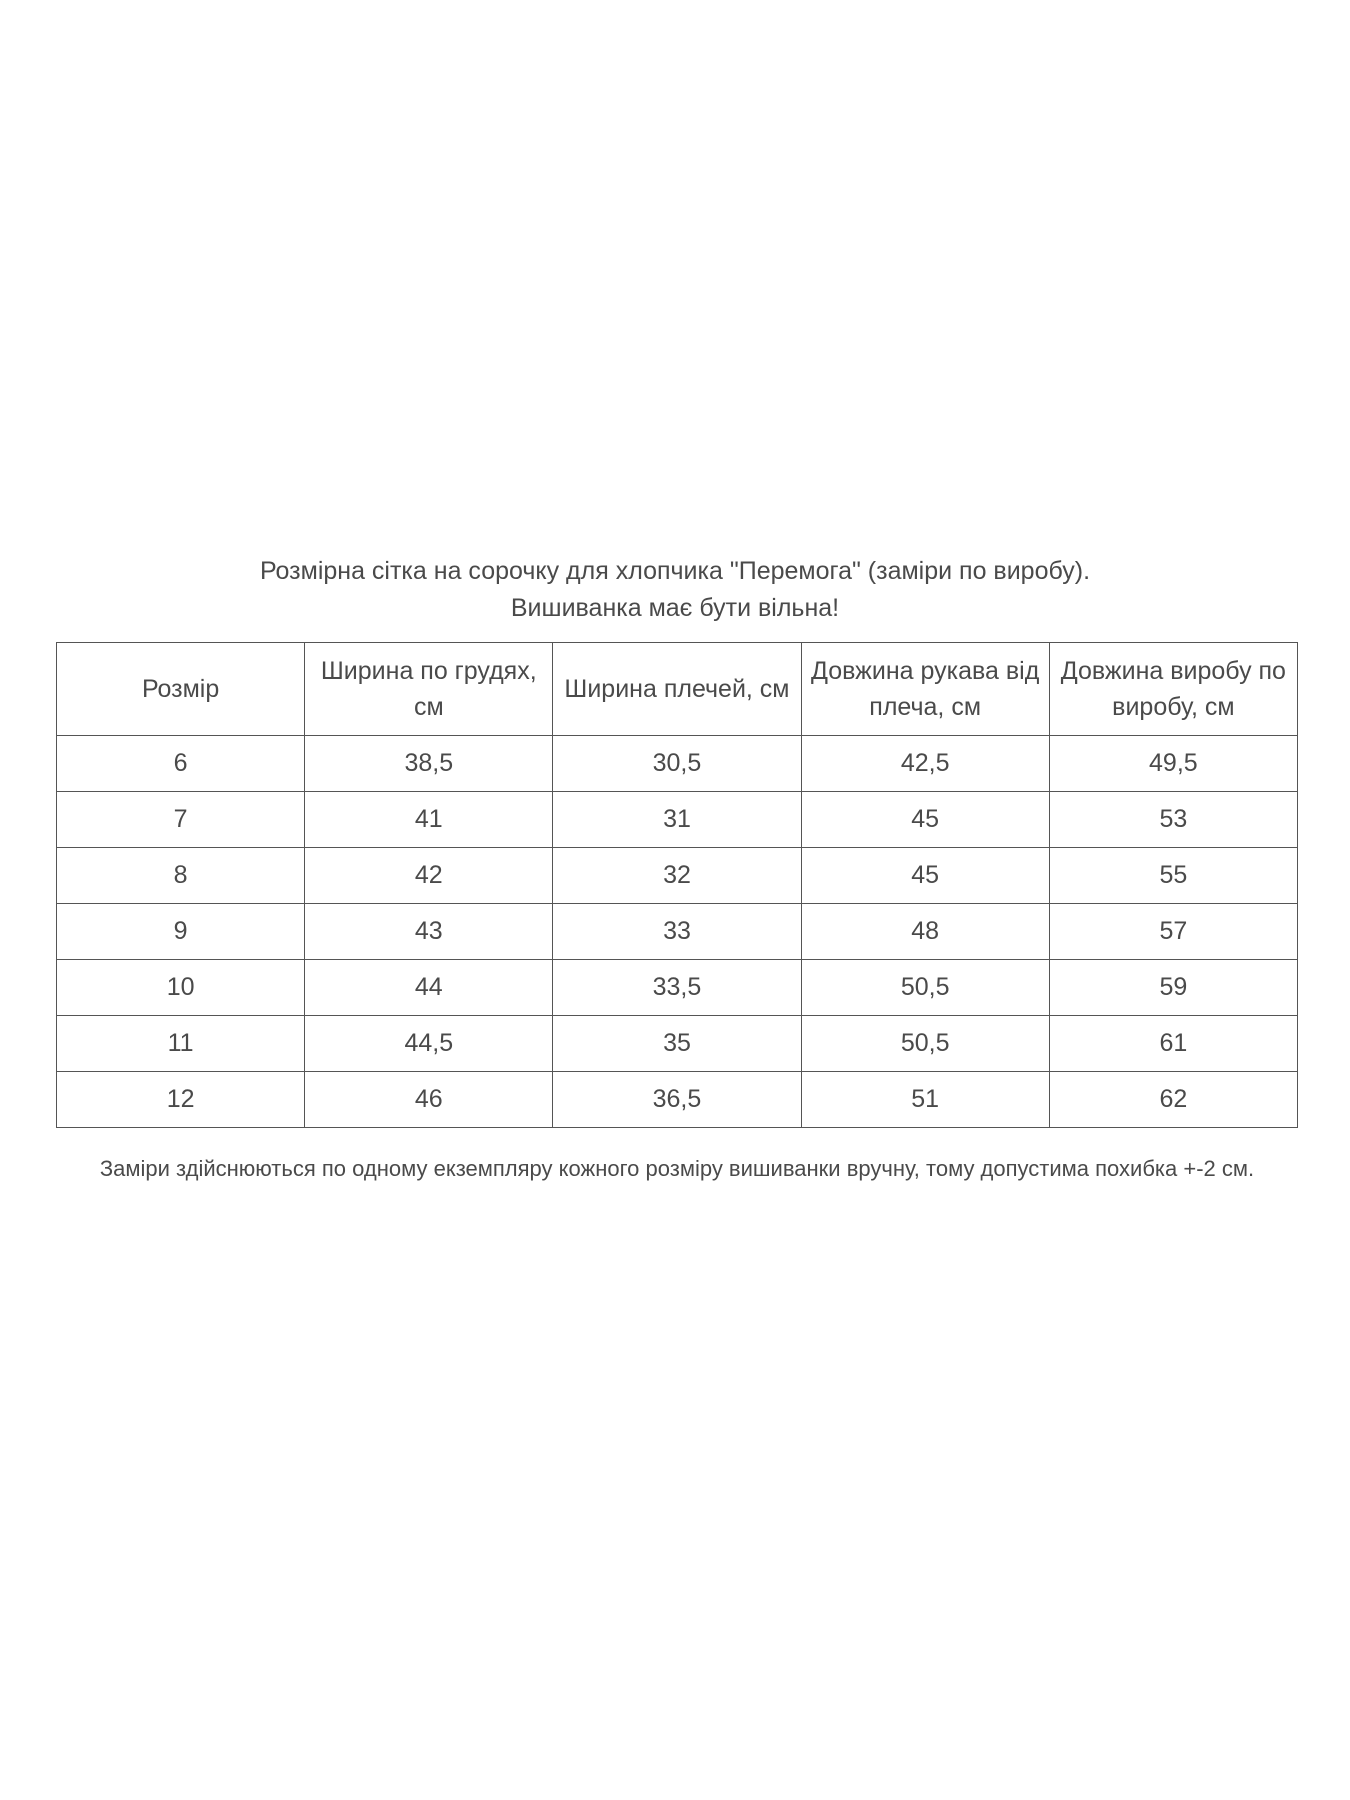 The width and height of the screenshot is (1350, 1800). Describe the element at coordinates (925, 931) in the screenshot. I see `table-cell: 48` at that location.